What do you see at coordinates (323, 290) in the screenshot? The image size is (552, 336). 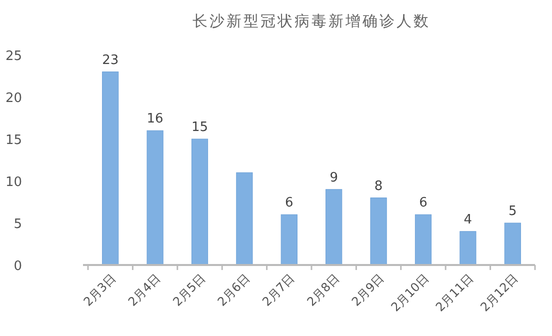 I see `x-tick-label: 2月8日` at bounding box center [323, 290].